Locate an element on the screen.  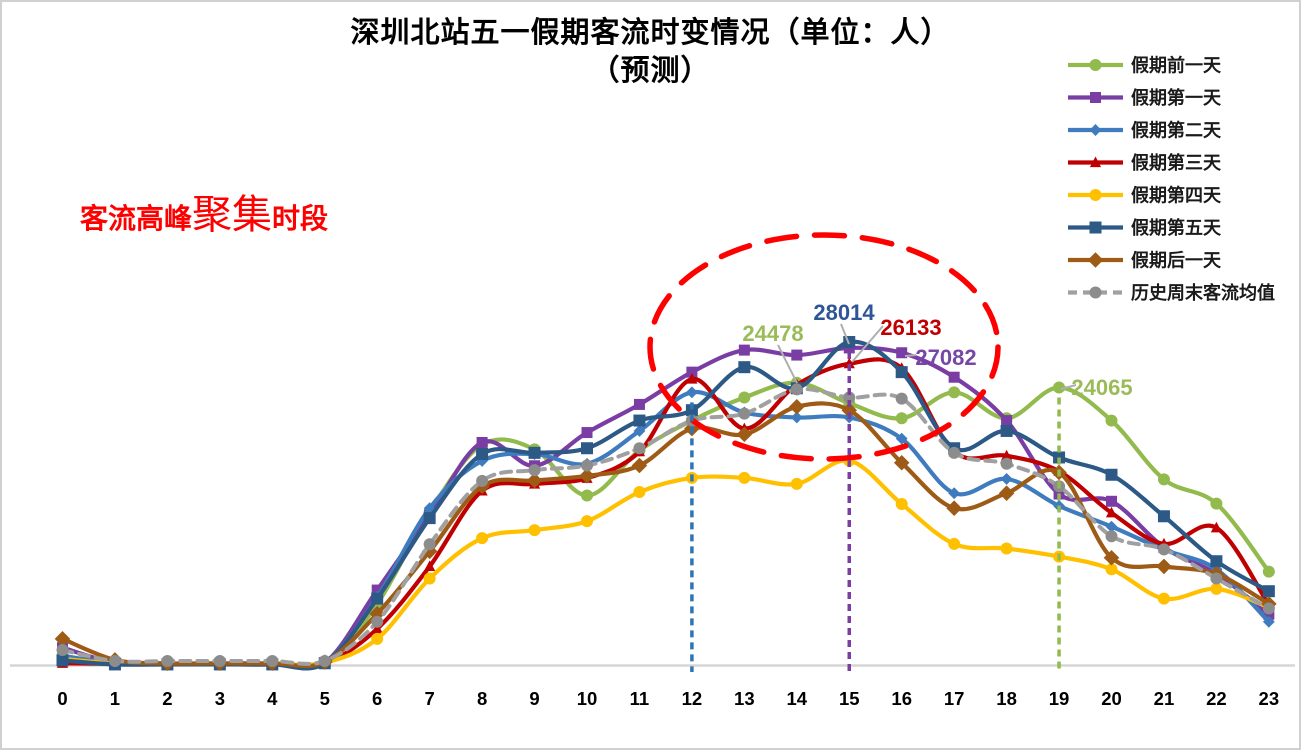
series-marker-holiday-day2-h14 is located at coordinates (796, 417).